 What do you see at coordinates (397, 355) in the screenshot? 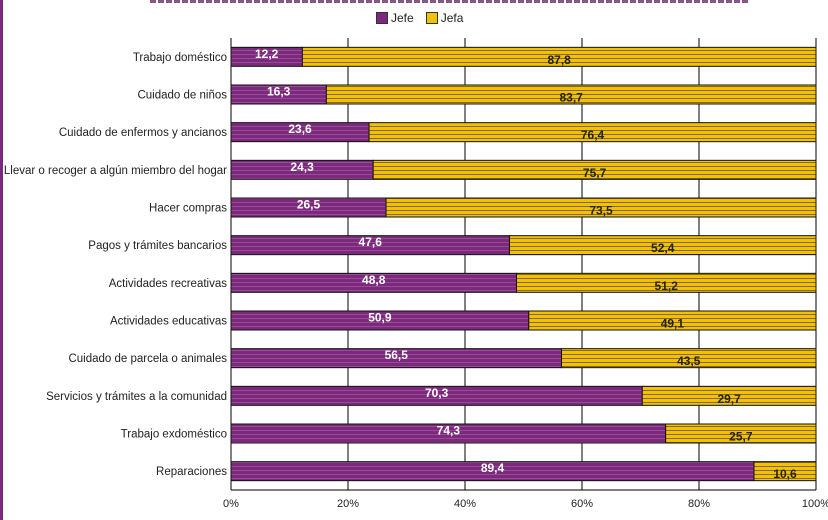
I see `data-label-jefe: 56,5` at bounding box center [397, 355].